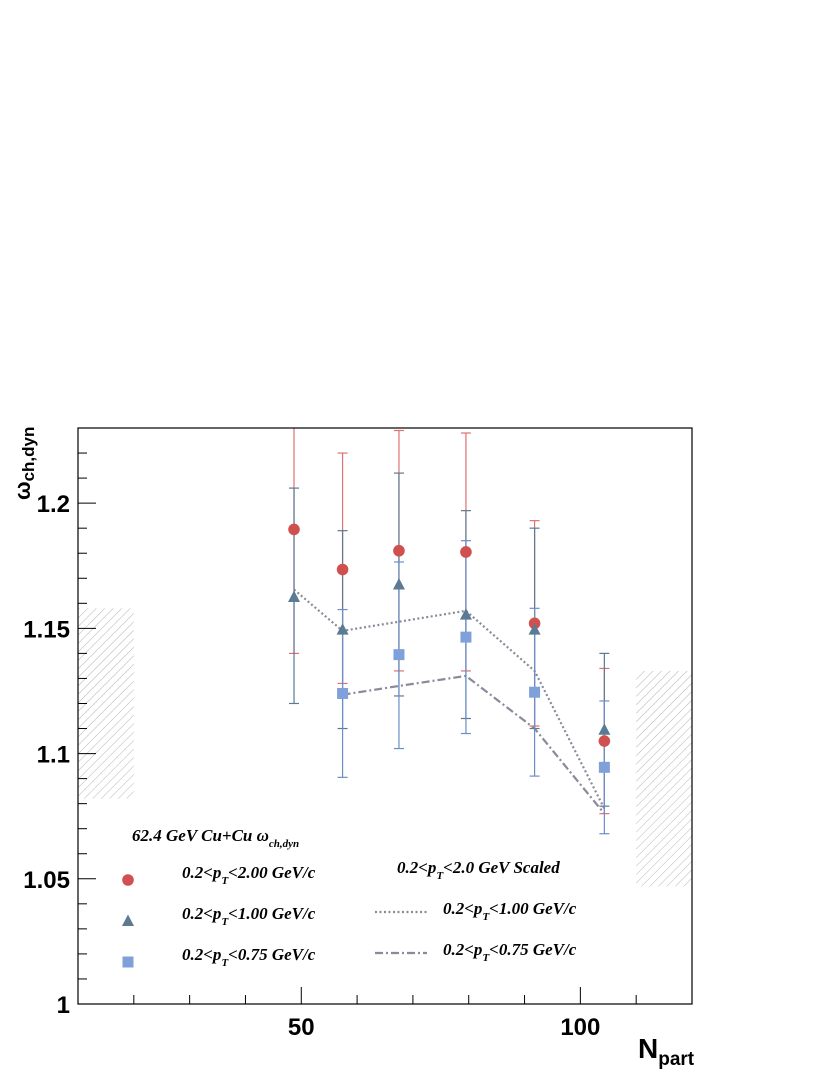  I want to click on legend-scaled-entry-1-sub: T, so click(486, 958).